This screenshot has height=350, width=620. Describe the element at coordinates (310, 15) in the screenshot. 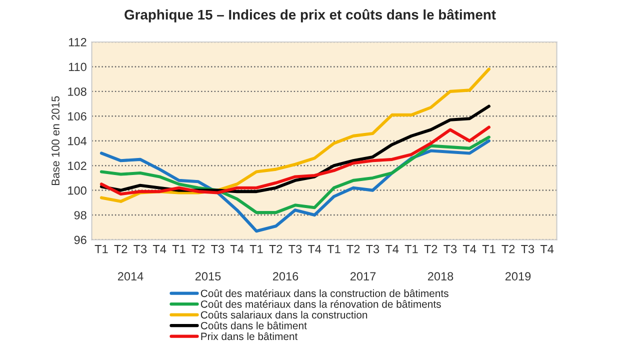

I see `chart-title: Graphique 15 – Indices de prix et coûts dans le bâtiment` at that location.